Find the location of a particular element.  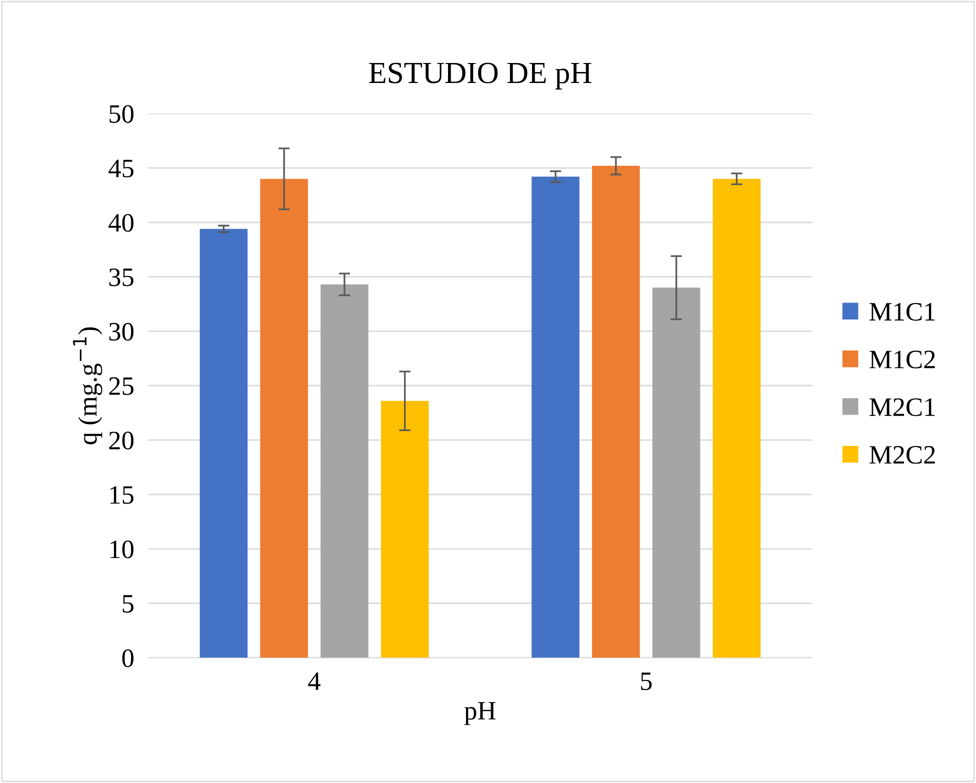

y-tick-label: 40 is located at coordinates (121, 223).